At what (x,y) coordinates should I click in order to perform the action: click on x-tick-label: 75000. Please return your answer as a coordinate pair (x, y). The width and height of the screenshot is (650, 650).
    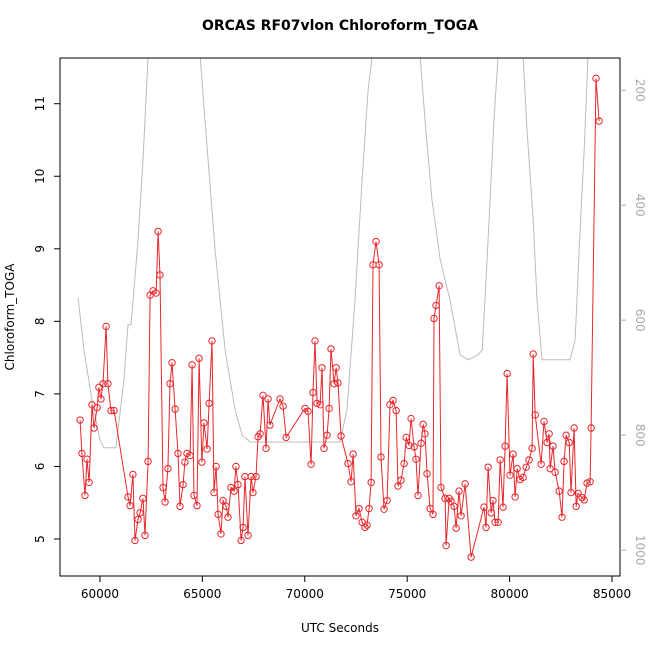
    Looking at the image, I should click on (407, 594).